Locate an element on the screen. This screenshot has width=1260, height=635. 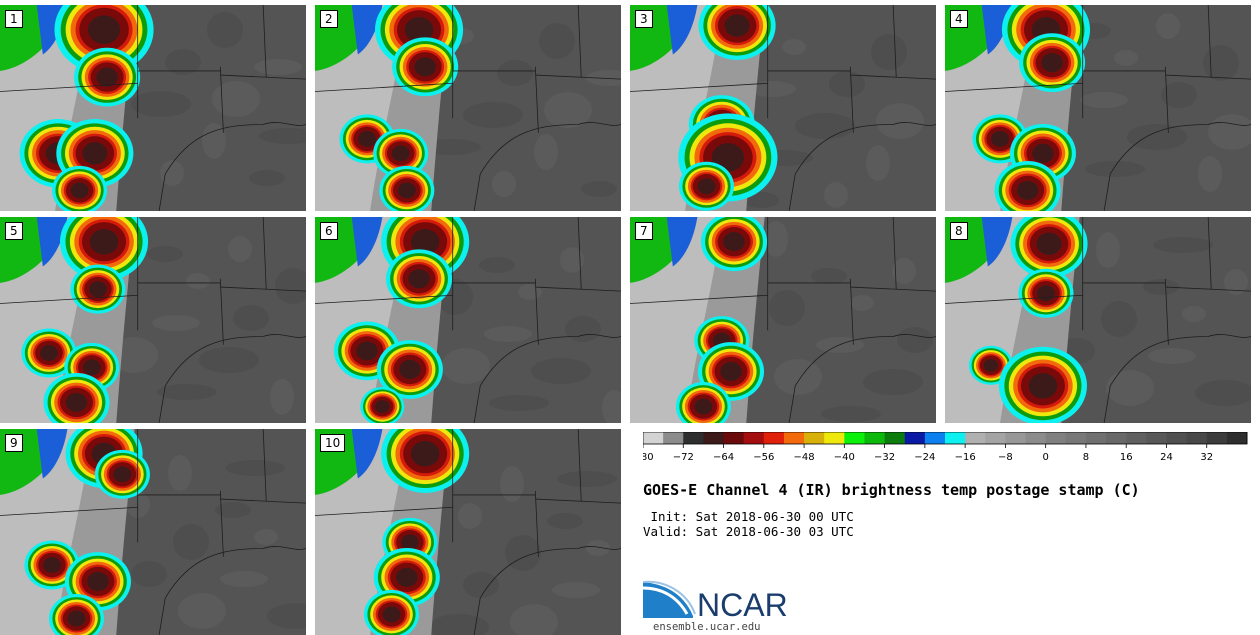
stamp-panel-10: 10 is located at coordinates (468, 532).